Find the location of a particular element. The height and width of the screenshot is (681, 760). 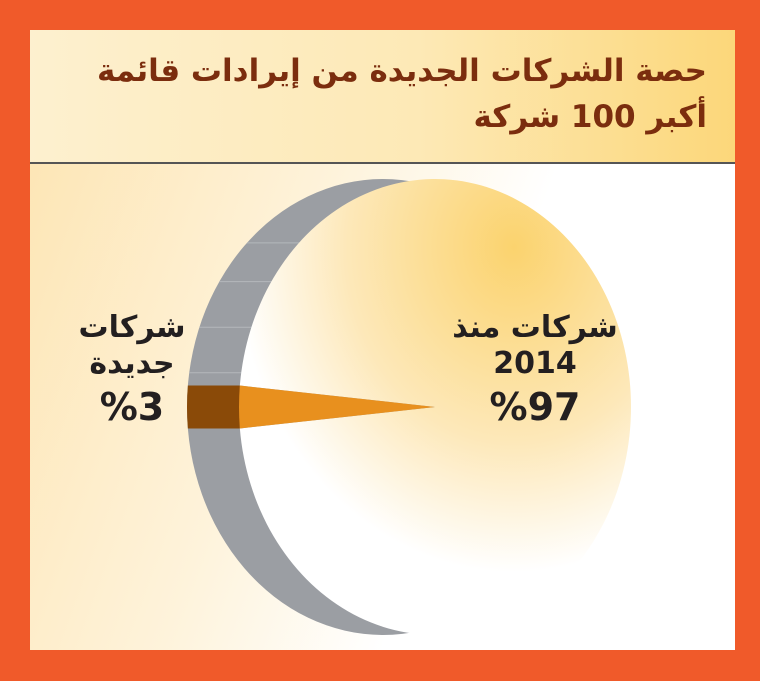

slice-name-new: شركات جديدة is located at coordinates (132, 345).